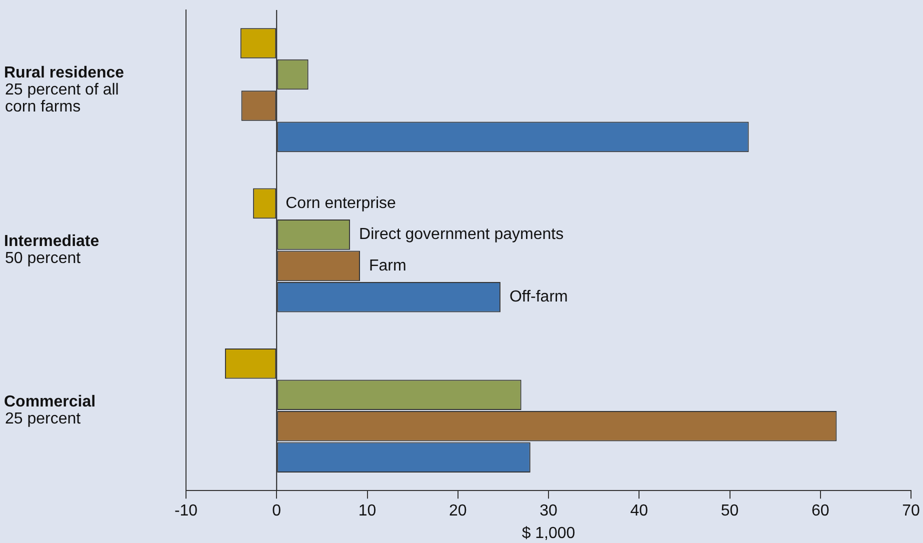  What do you see at coordinates (341, 203) in the screenshot?
I see `series-label: Corn enterprise` at bounding box center [341, 203].